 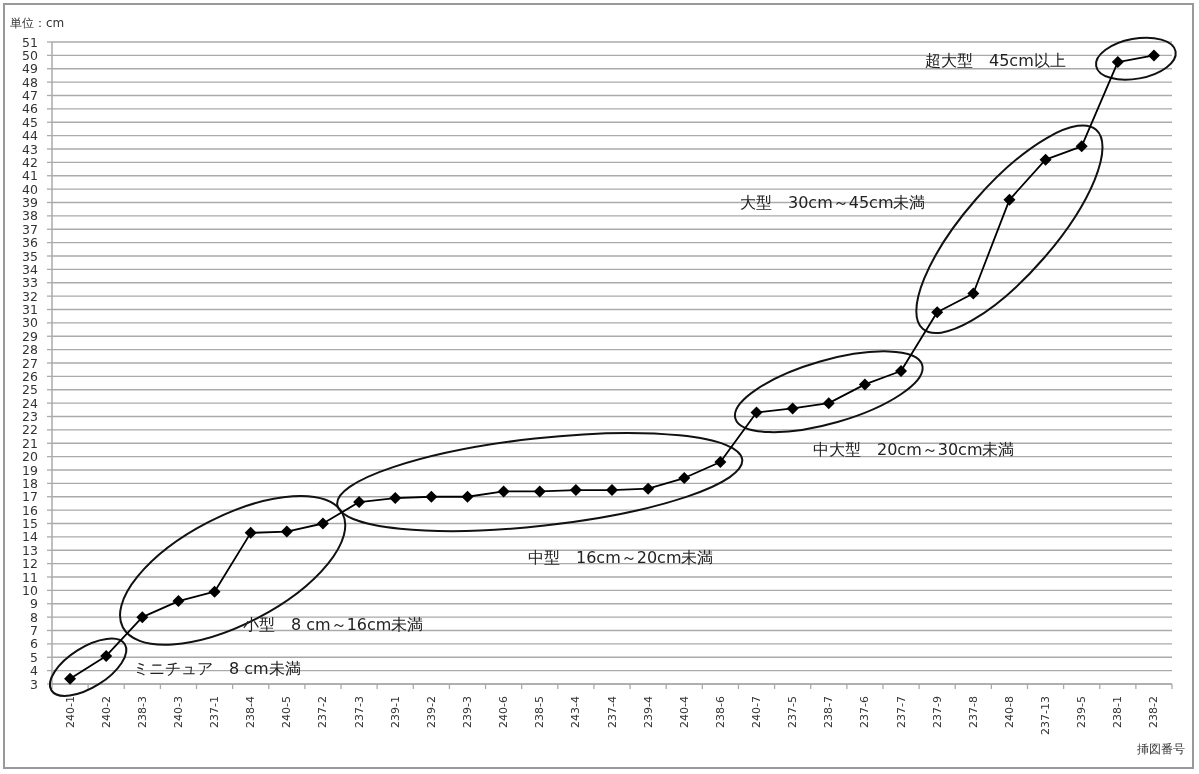 What do you see at coordinates (901, 712) in the screenshot?
I see `x-tick-label: 237-7` at bounding box center [901, 712].